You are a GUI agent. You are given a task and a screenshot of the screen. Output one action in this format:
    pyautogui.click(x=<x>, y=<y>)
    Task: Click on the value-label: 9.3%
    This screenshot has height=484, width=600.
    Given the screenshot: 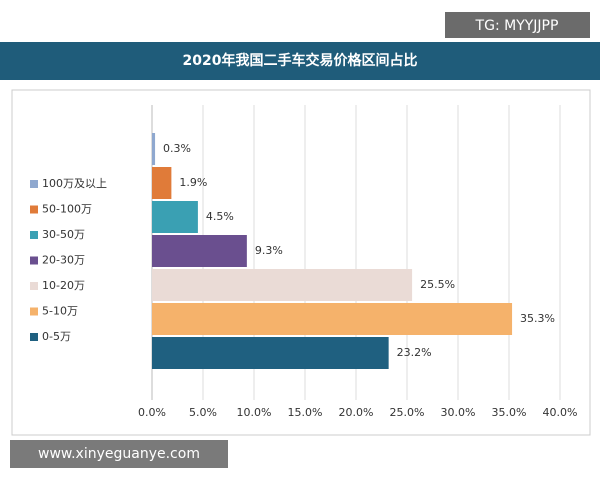 What is the action you would take?
    pyautogui.click(x=269, y=250)
    